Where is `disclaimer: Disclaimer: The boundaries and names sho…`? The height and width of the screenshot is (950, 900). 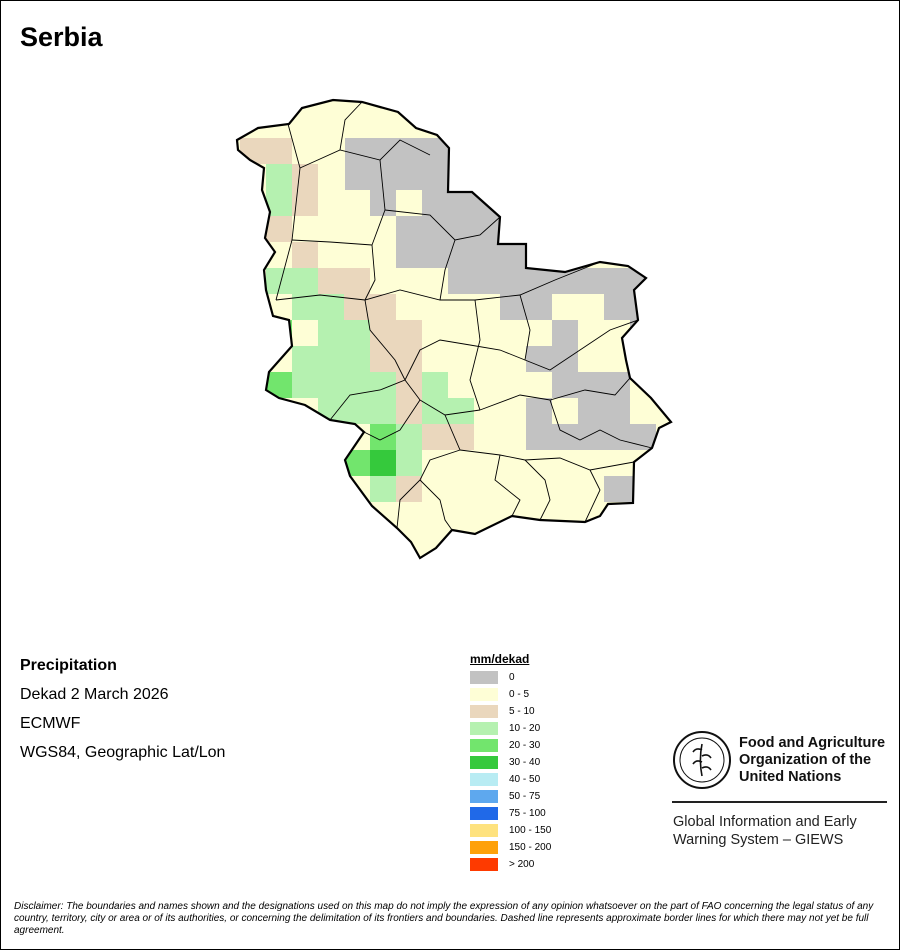 disclaimer: Disclaimer: The boundaries and names sho… is located at coordinates (444, 918).